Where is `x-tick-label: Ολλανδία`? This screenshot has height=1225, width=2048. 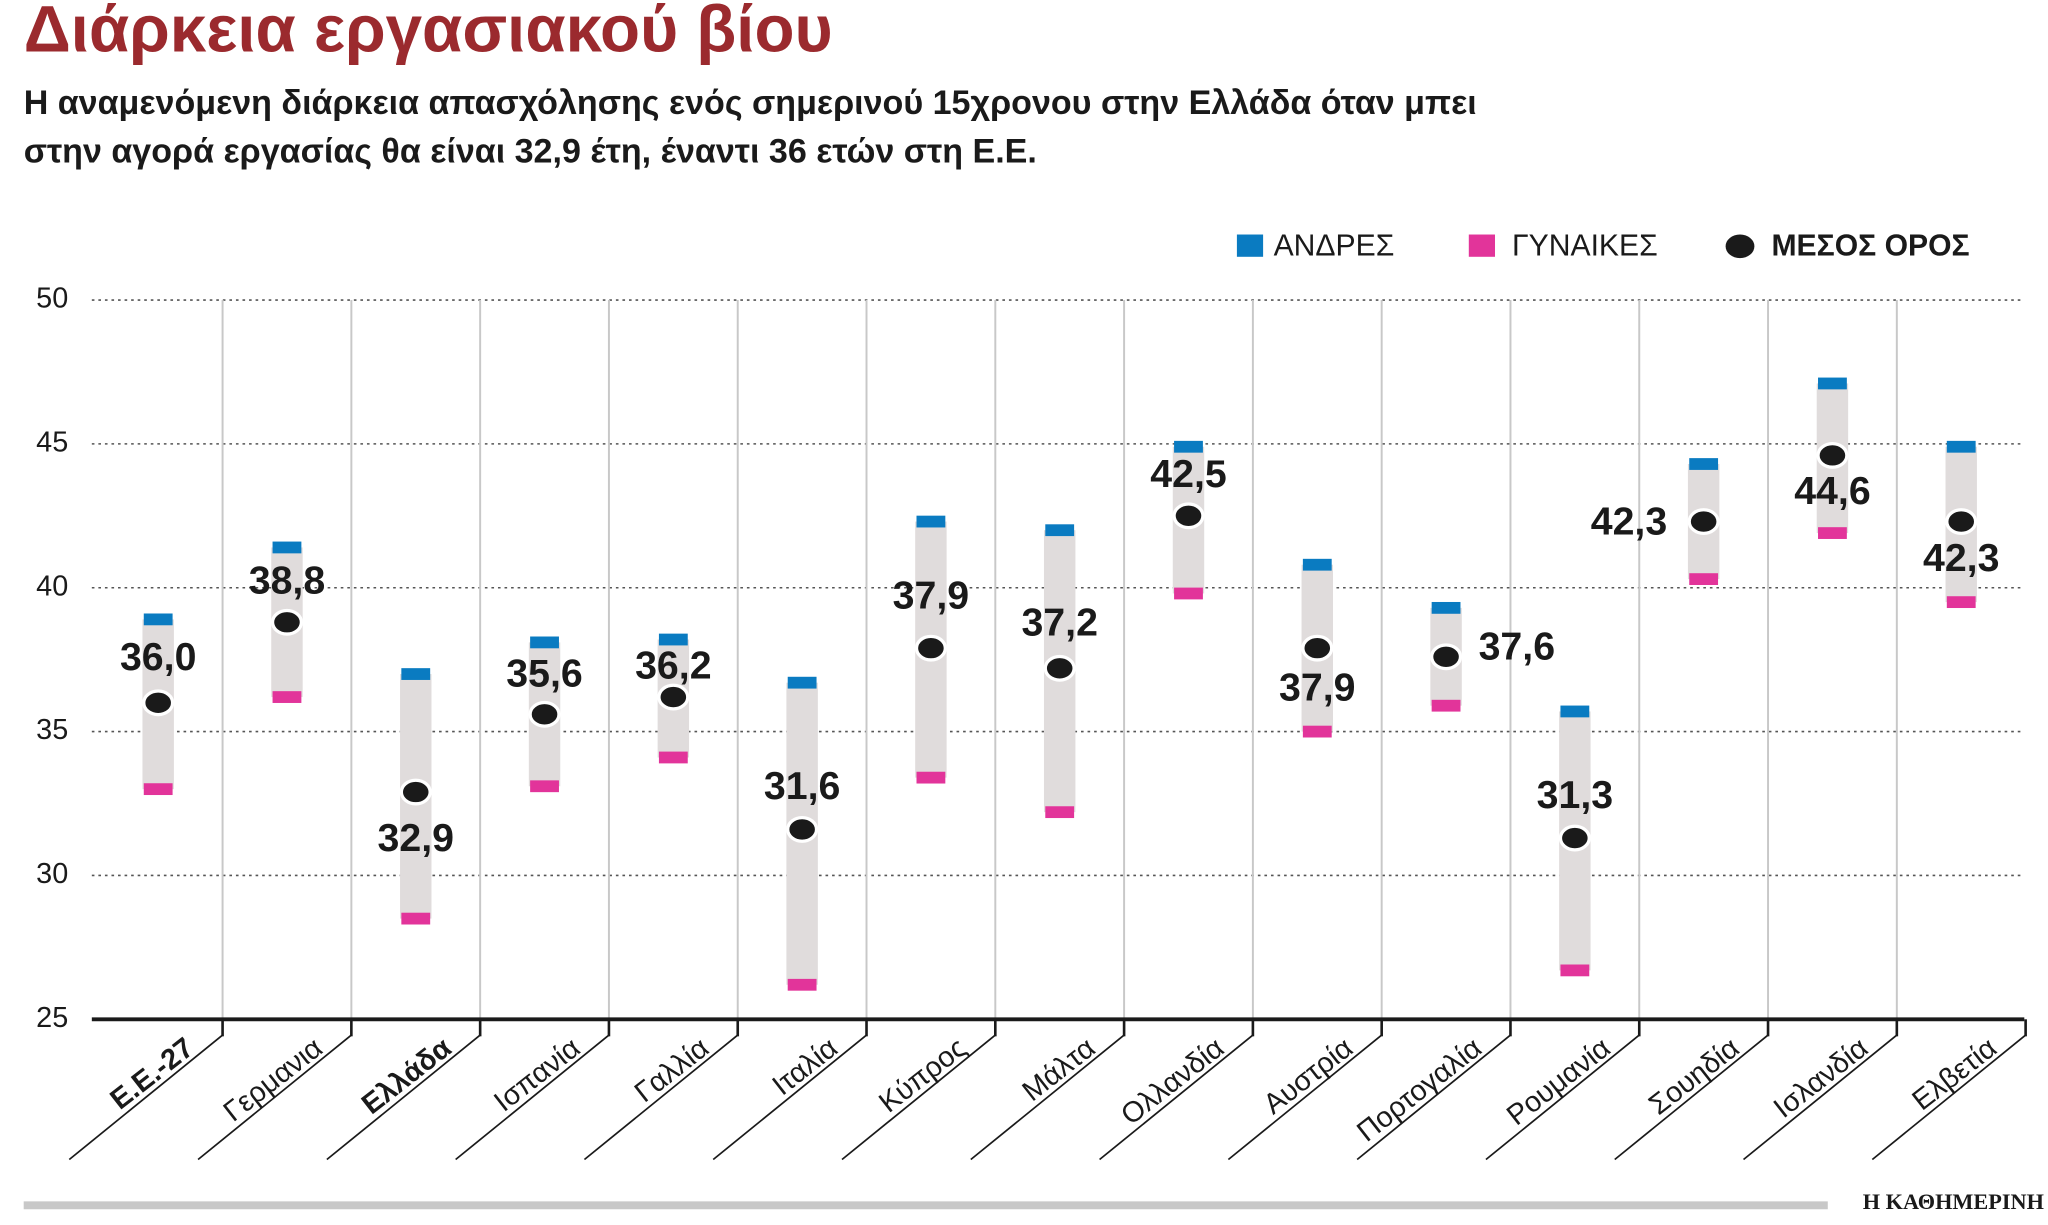 x-tick-label: Ολλανδία is located at coordinates (1172, 1082).